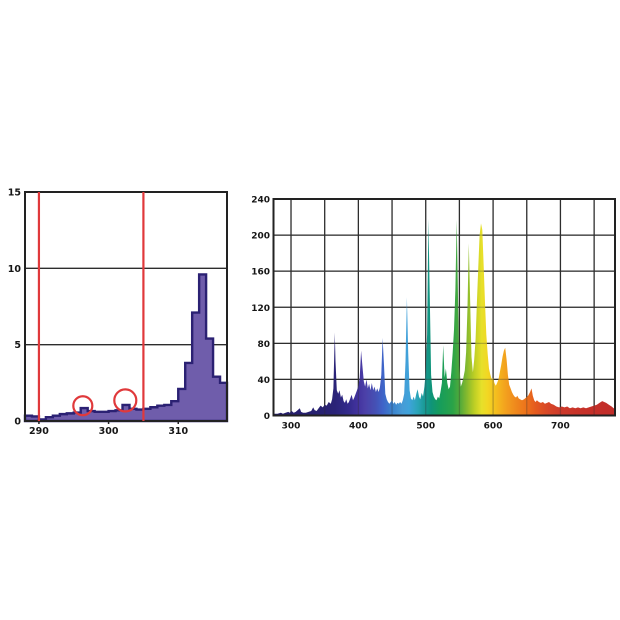 The image size is (620, 620). I want to click on y-tick-label: 80, so click(263, 345).